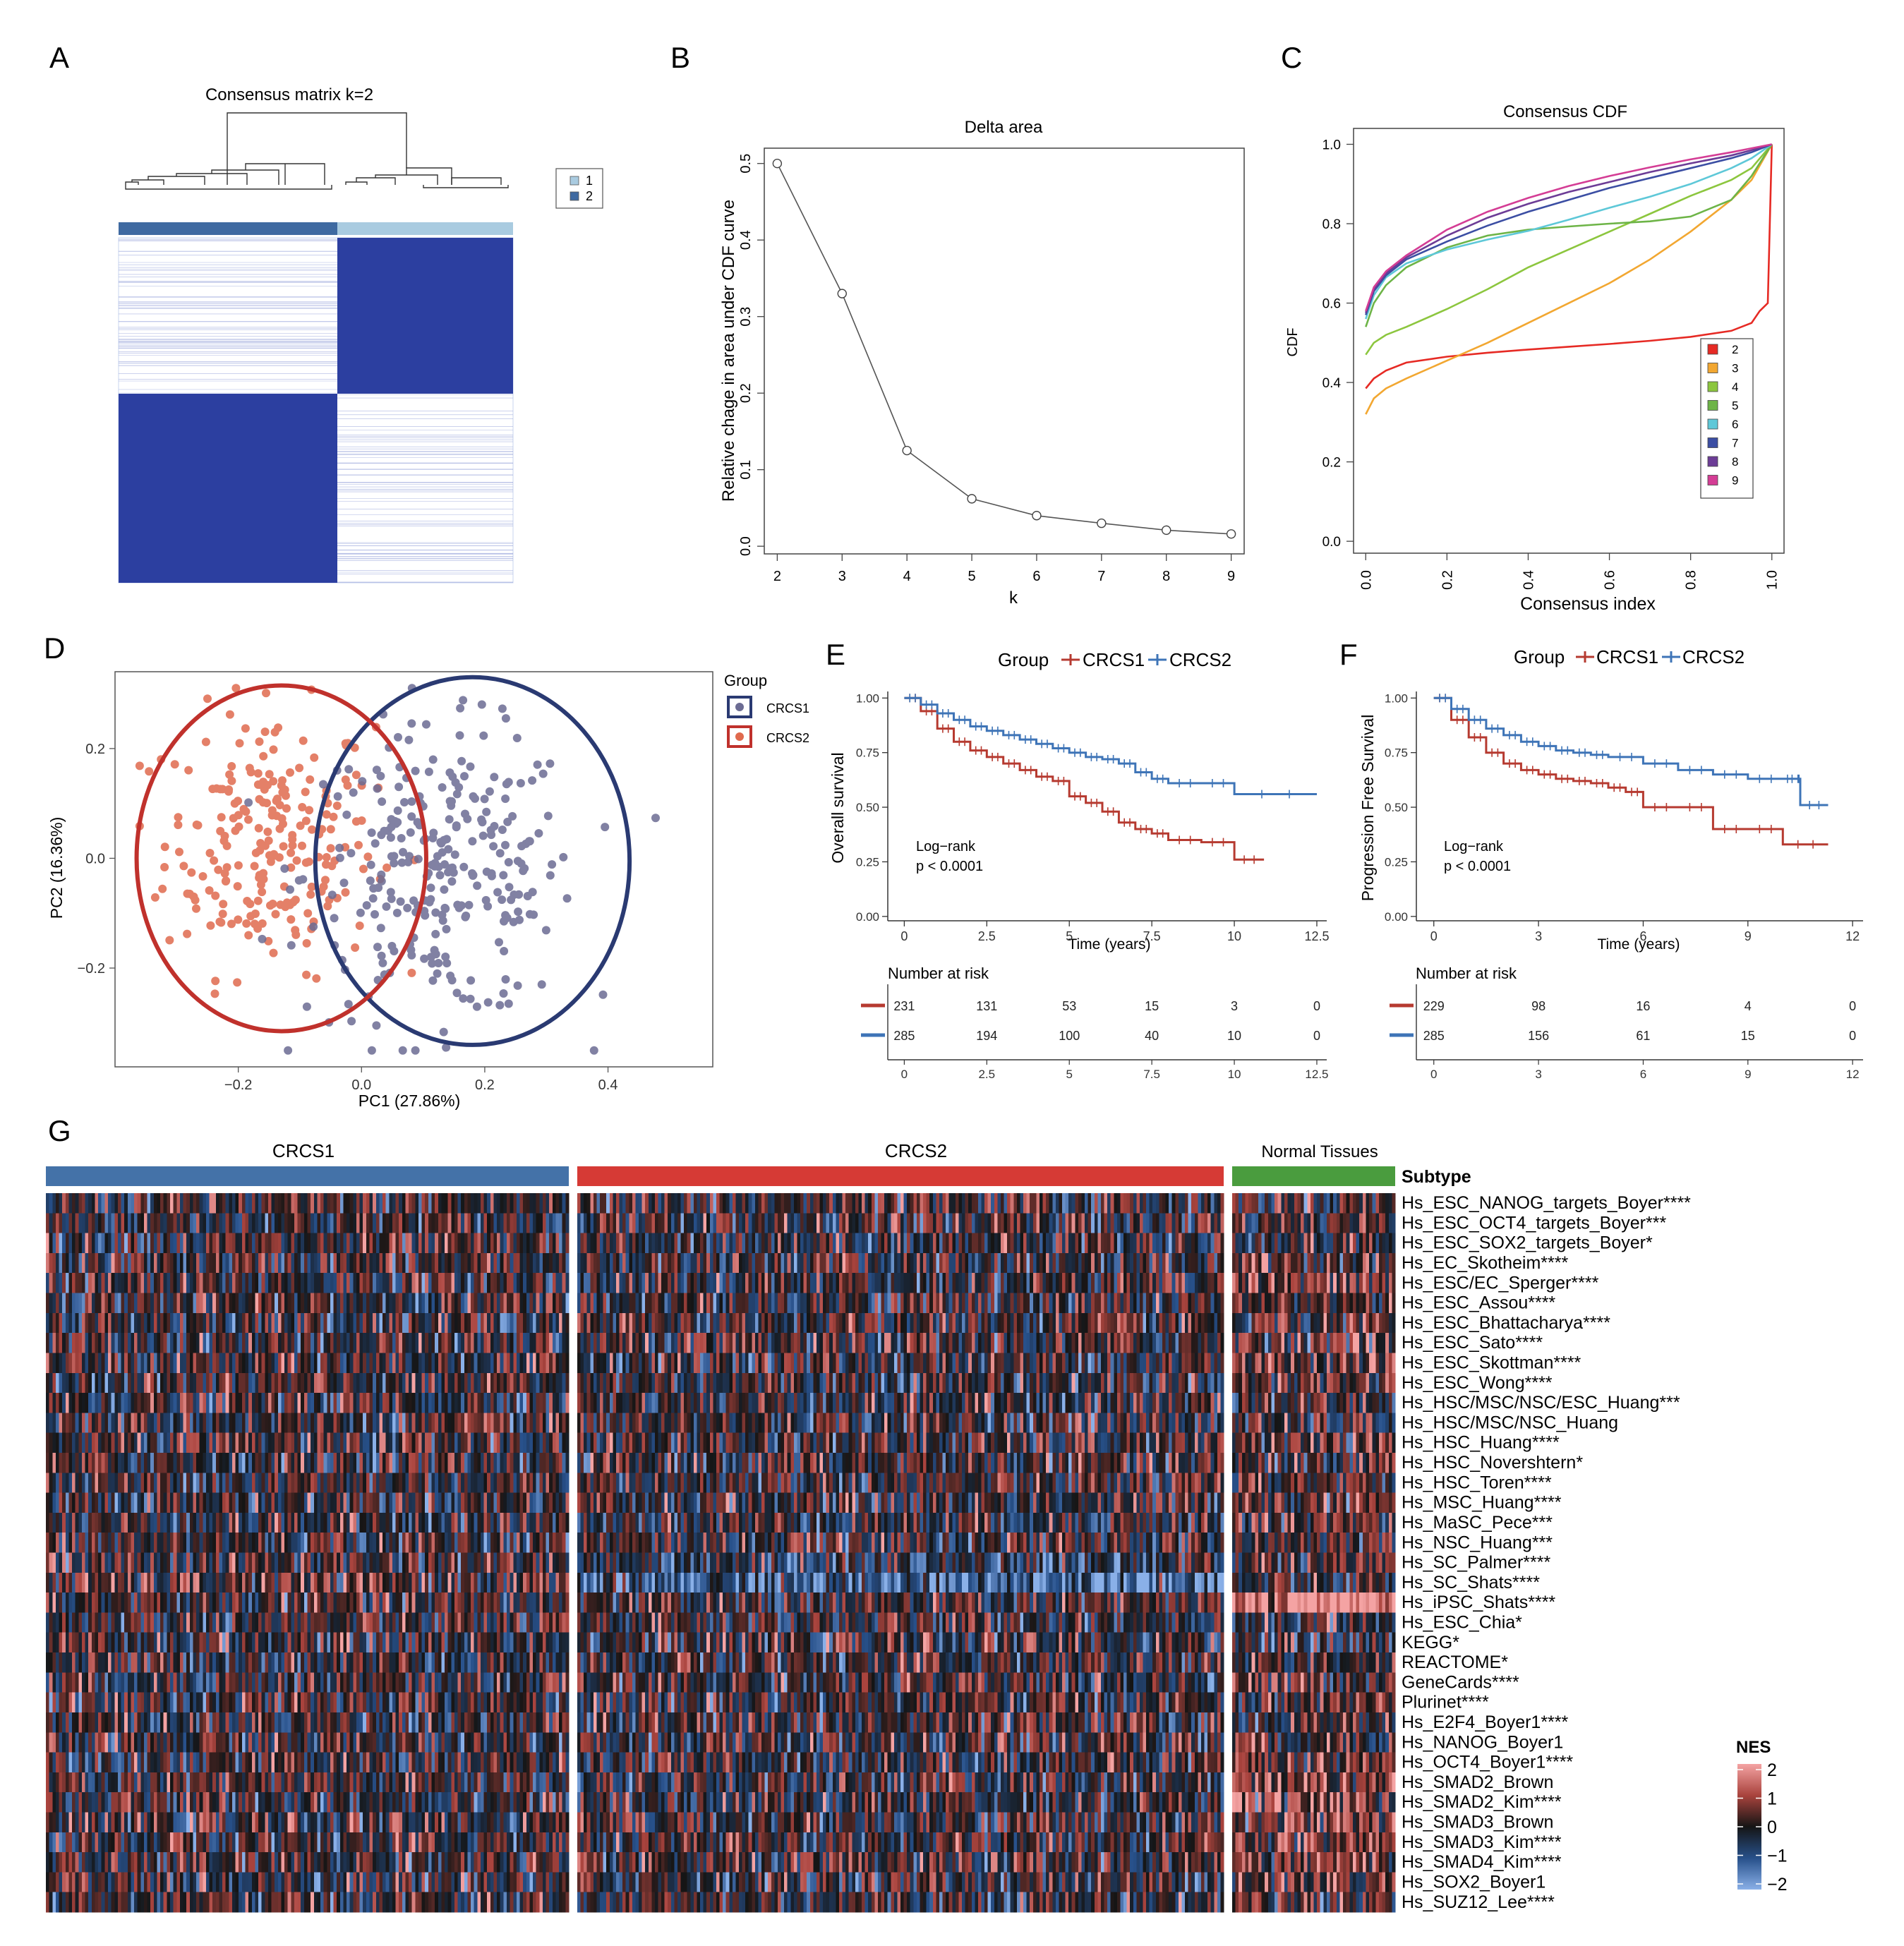  Describe the element at coordinates (838, 808) in the screenshot. I see `panel-e-ylabel: Overall survival` at that location.